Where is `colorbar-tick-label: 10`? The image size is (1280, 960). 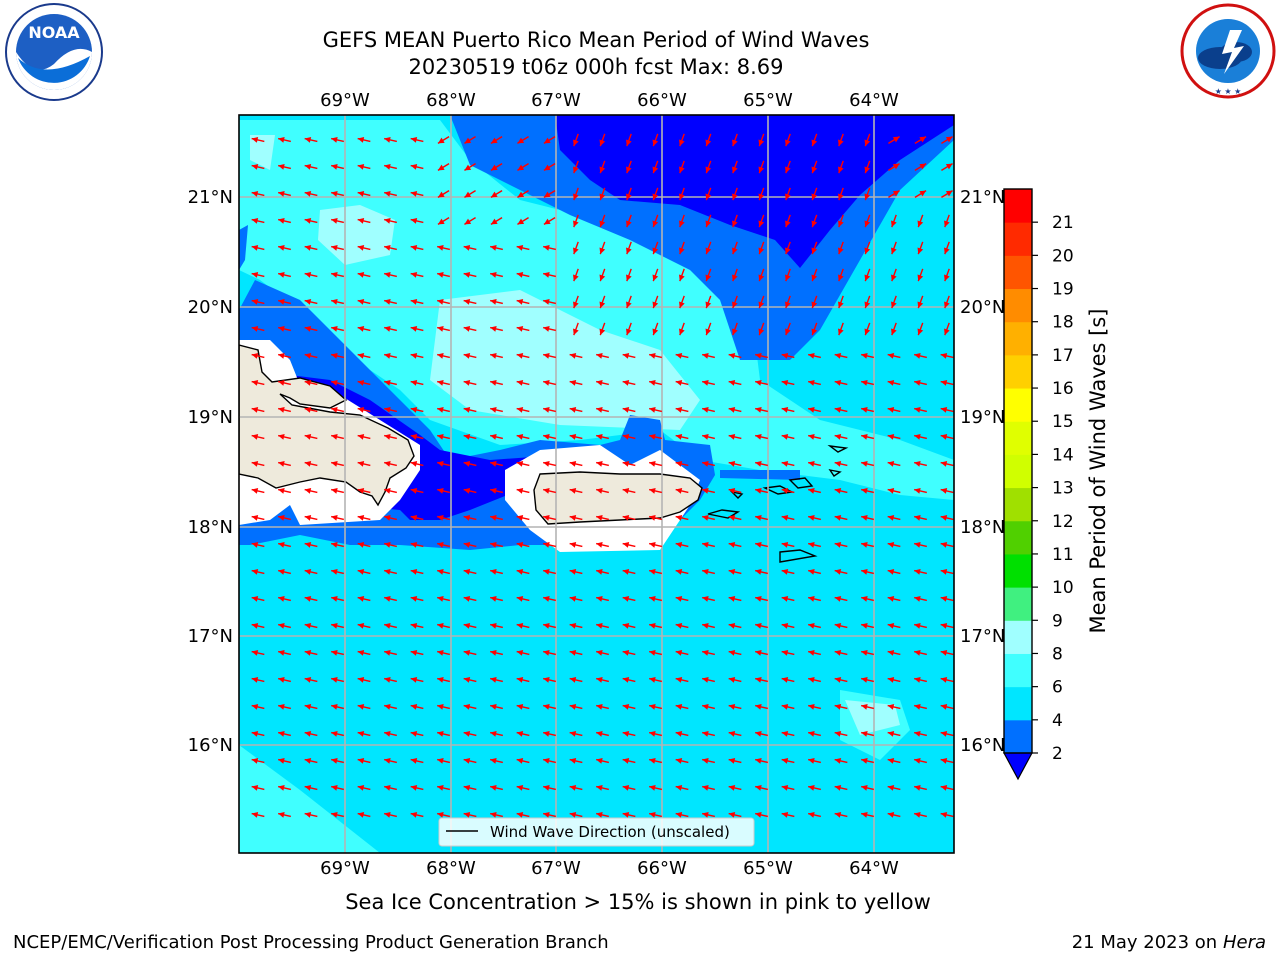 colorbar-tick-label: 10 is located at coordinates (1063, 588).